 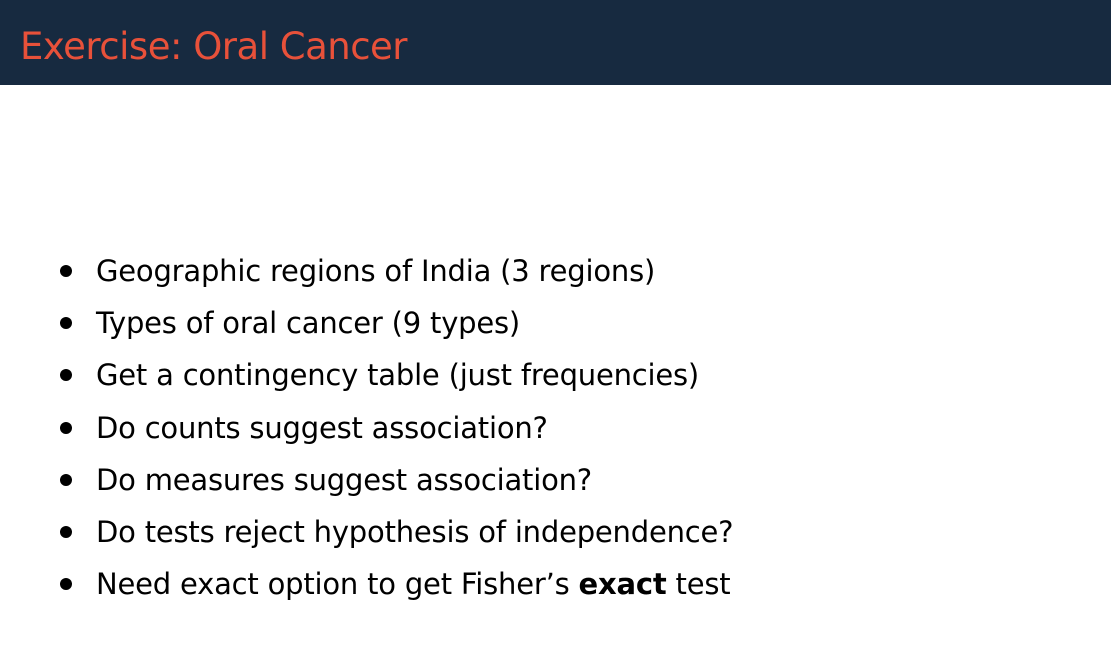 What do you see at coordinates (322, 427) in the screenshot?
I see `bullet-text: Do counts suggest association?` at bounding box center [322, 427].